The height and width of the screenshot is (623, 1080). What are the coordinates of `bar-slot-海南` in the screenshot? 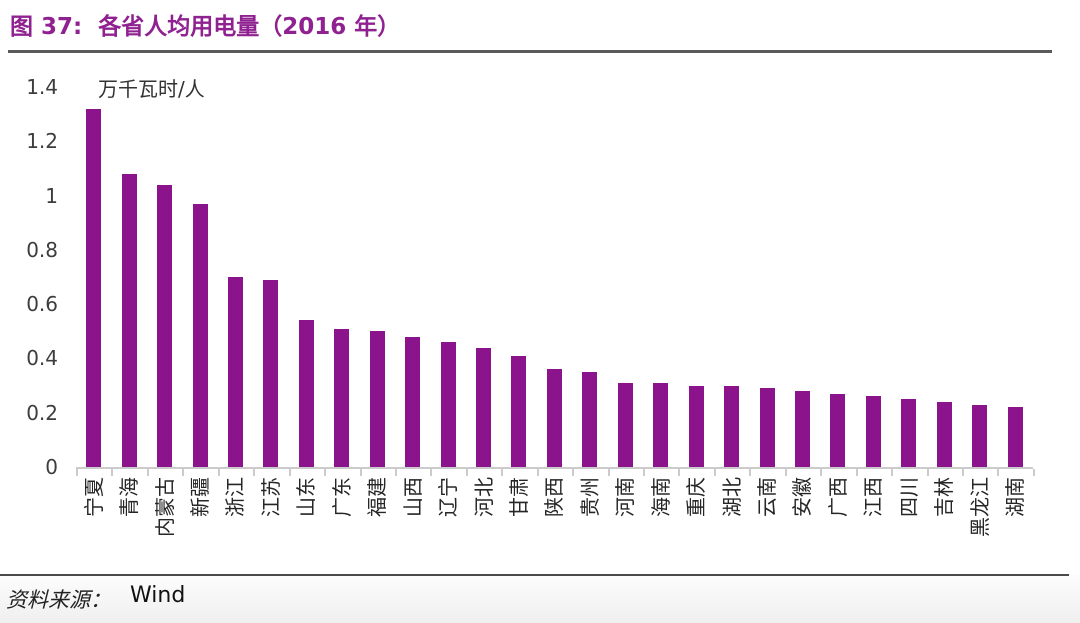 It's located at (660, 277).